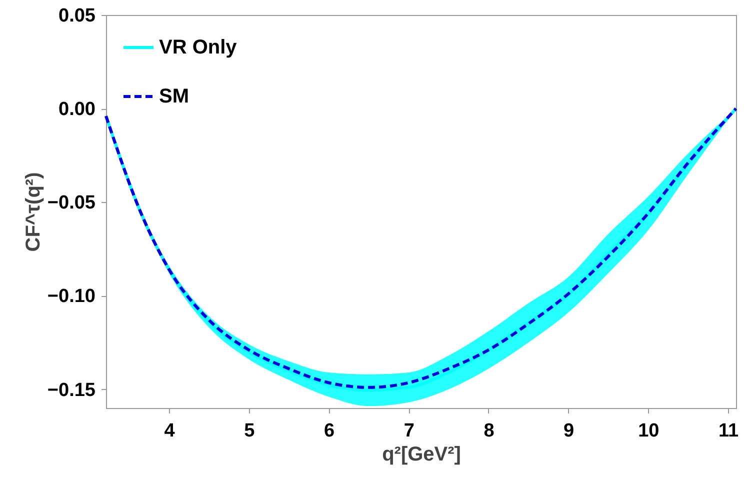  Describe the element at coordinates (71, 390) in the screenshot. I see `y-tick-label: −0.15` at that location.